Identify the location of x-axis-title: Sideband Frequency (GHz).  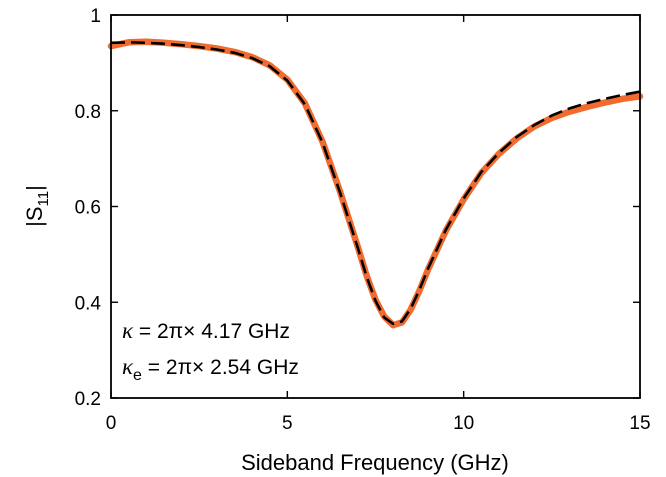
(375, 462).